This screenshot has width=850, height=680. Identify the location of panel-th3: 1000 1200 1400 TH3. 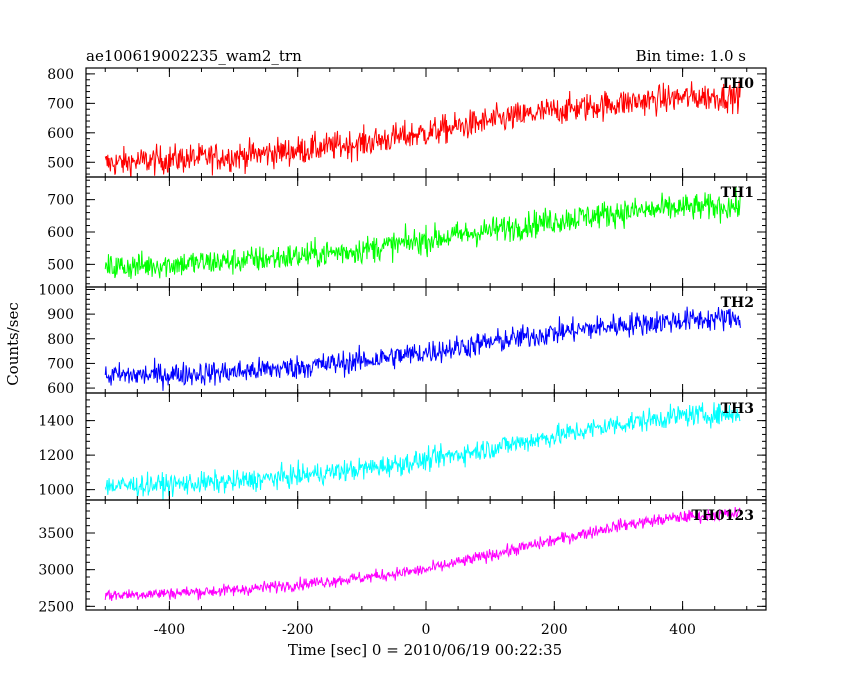
(402, 446).